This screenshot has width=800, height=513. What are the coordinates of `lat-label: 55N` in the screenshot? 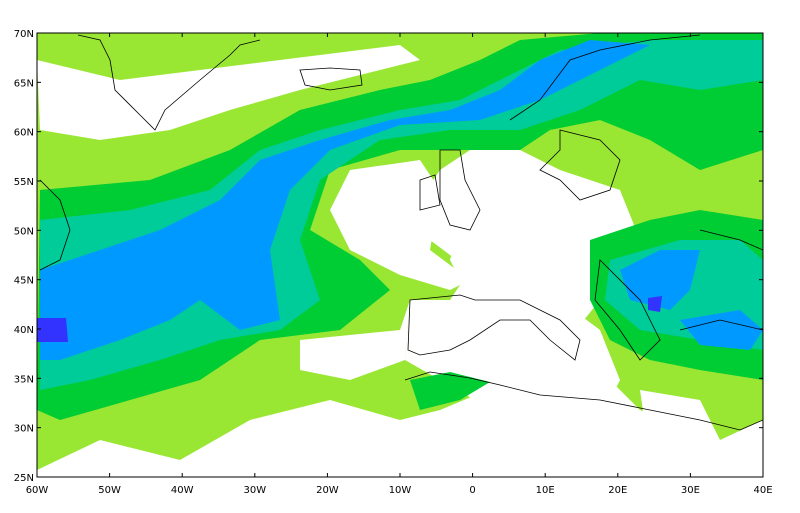 It's located at (24, 182).